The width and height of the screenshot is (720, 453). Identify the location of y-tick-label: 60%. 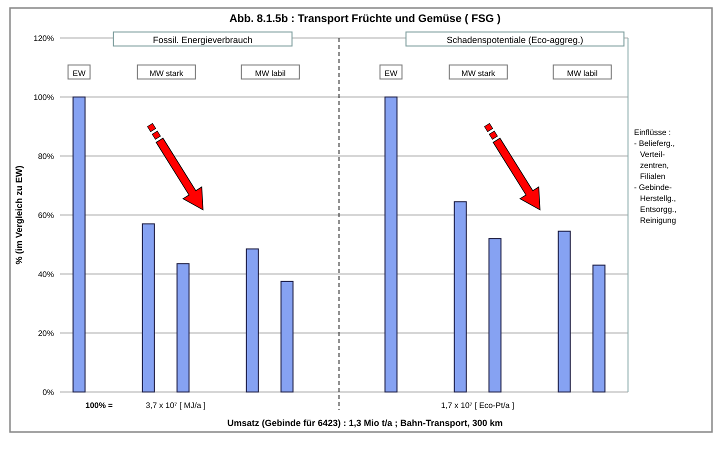
(46, 215).